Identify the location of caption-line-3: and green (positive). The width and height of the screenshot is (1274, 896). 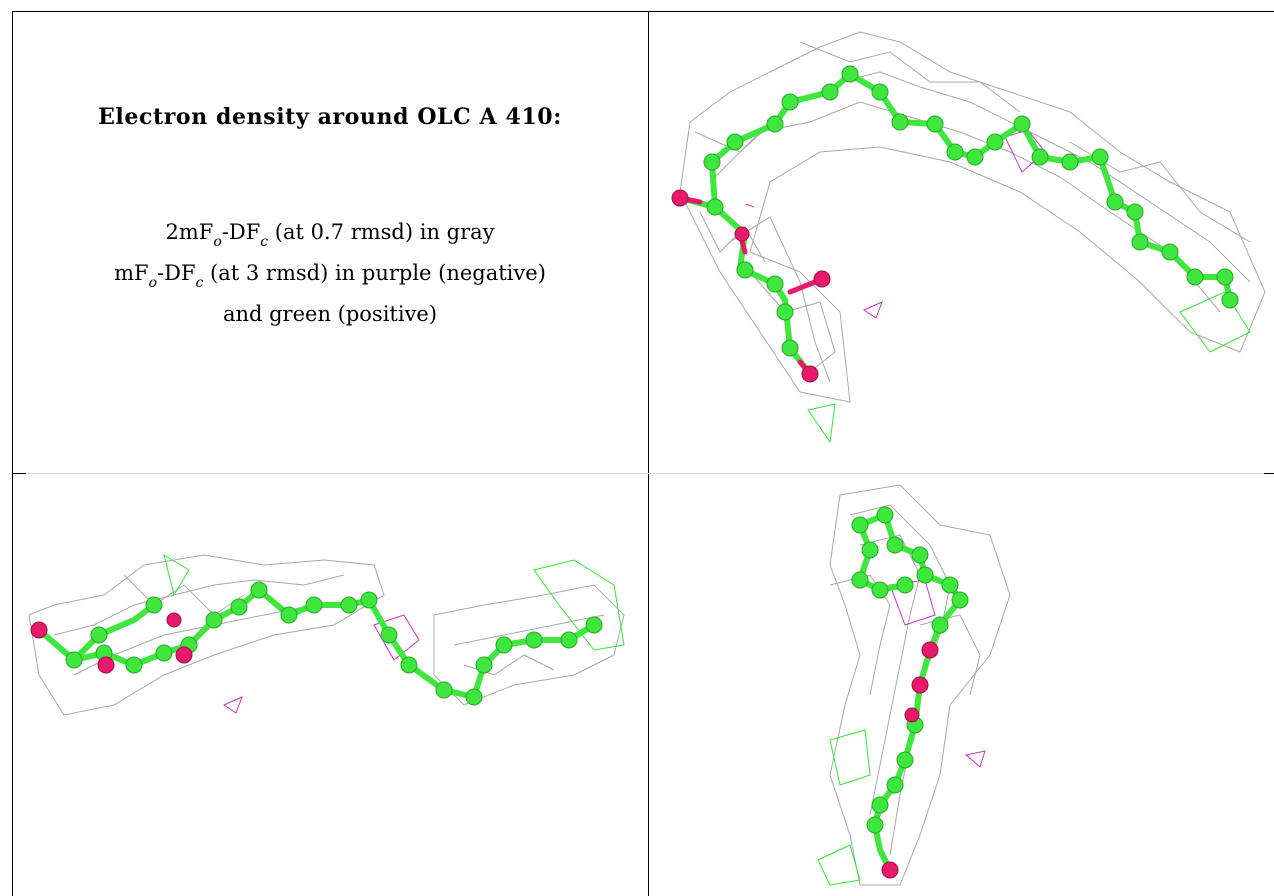
(330, 314).